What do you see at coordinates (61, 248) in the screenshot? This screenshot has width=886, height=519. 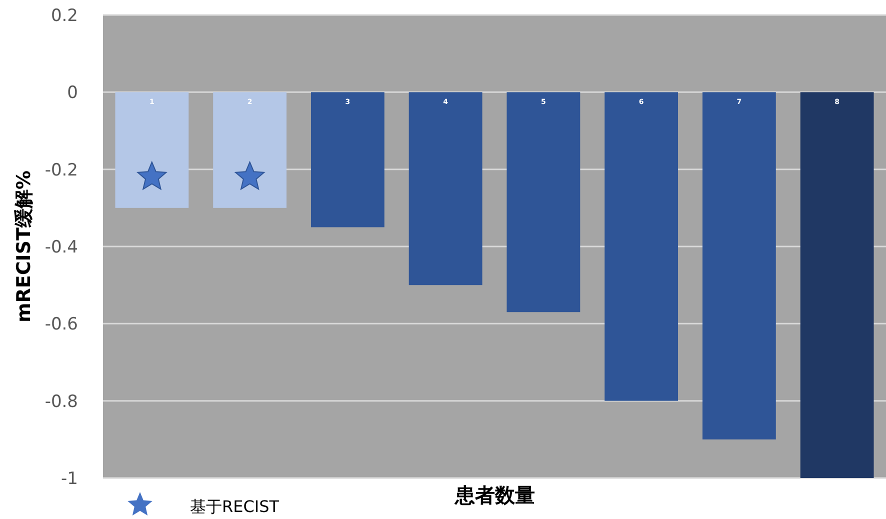 I see `y-tick-label: -0.4` at bounding box center [61, 248].